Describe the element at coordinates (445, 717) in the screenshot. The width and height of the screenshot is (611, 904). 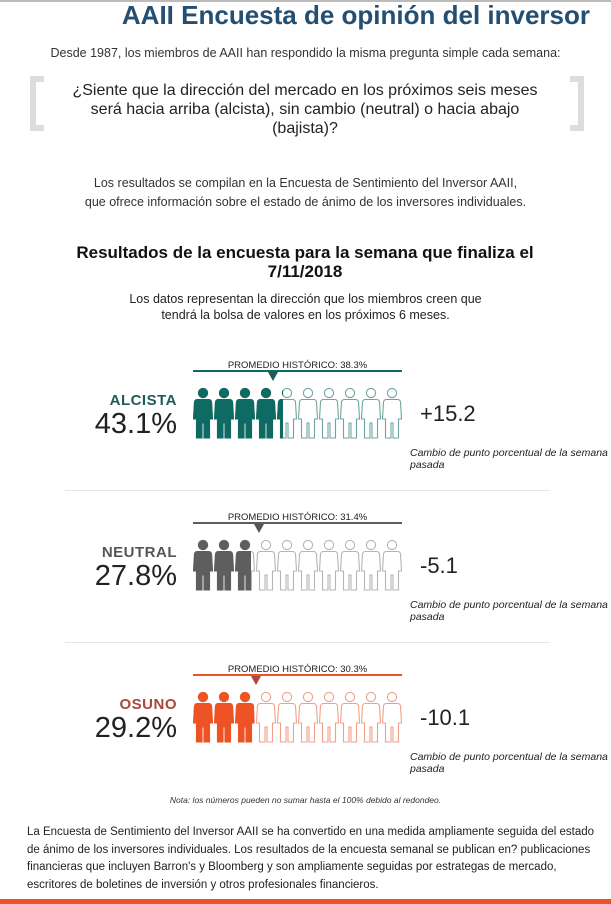
I see `weekly-change: -10.1` at that location.